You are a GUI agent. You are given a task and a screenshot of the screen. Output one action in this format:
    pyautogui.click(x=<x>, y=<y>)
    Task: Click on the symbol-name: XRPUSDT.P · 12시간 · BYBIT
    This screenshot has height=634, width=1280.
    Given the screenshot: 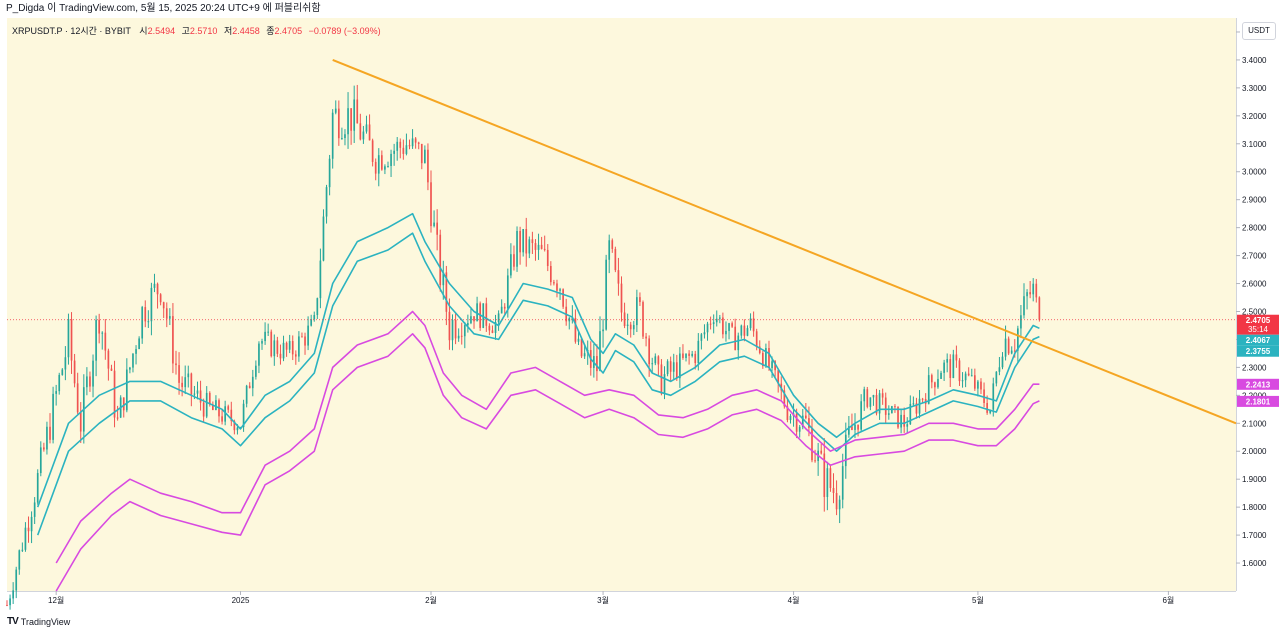 What is the action you would take?
    pyautogui.click(x=71, y=31)
    